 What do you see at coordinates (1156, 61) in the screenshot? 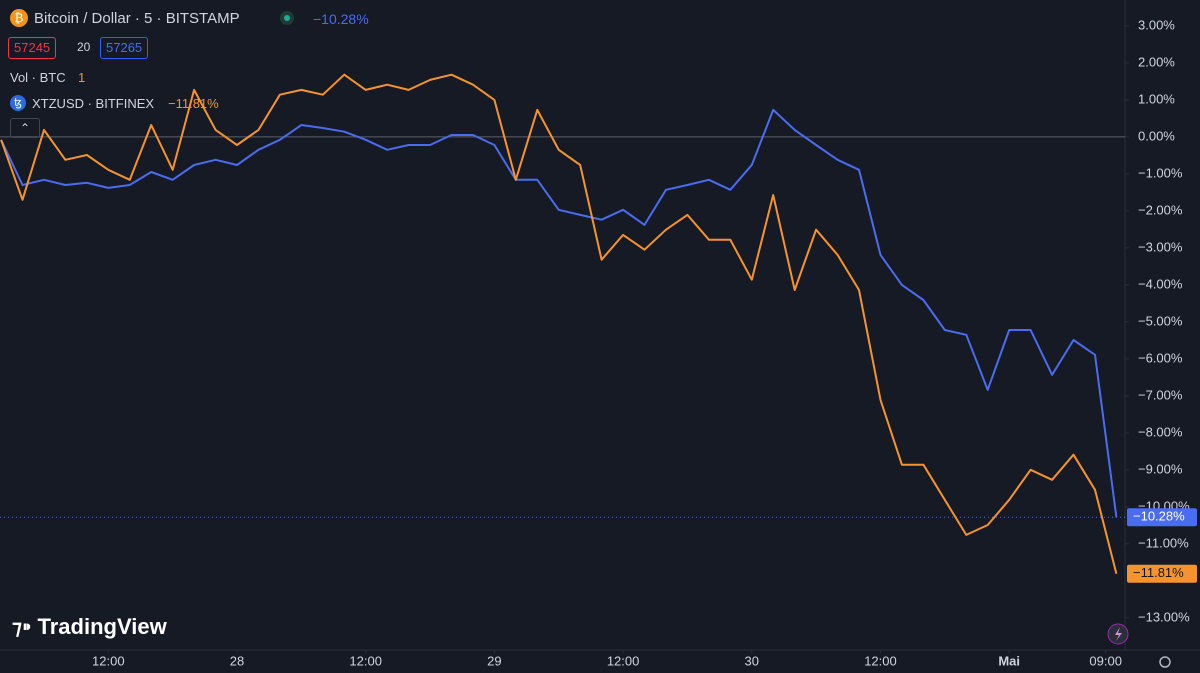
I see `y-tick-label: 2.00%` at bounding box center [1156, 61].